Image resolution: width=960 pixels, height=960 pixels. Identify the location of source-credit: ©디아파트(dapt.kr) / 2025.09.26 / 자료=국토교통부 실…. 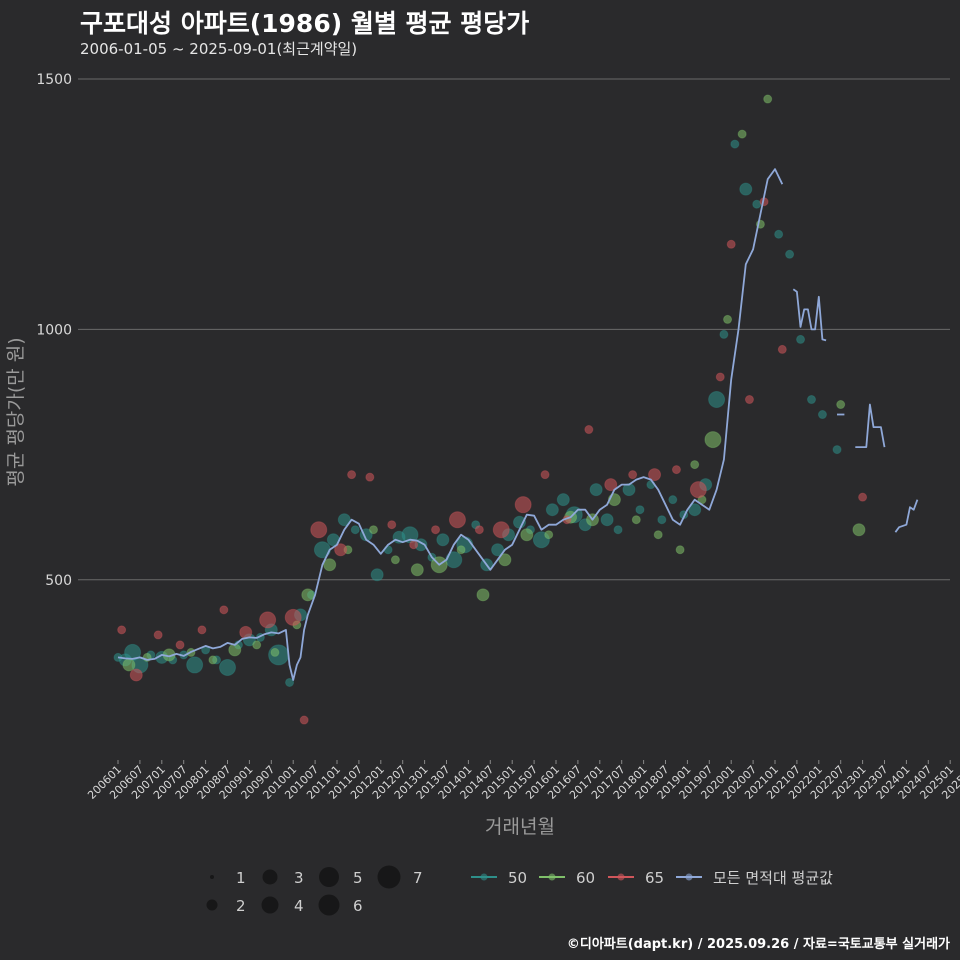
(758, 944).